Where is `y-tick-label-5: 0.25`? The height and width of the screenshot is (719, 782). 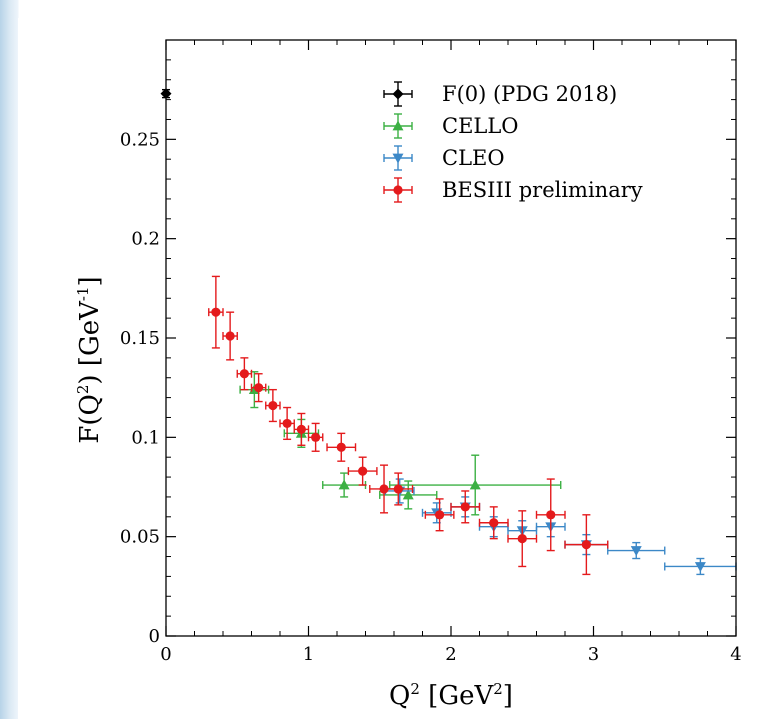
y-tick-label-5: 0.25 is located at coordinates (140, 139).